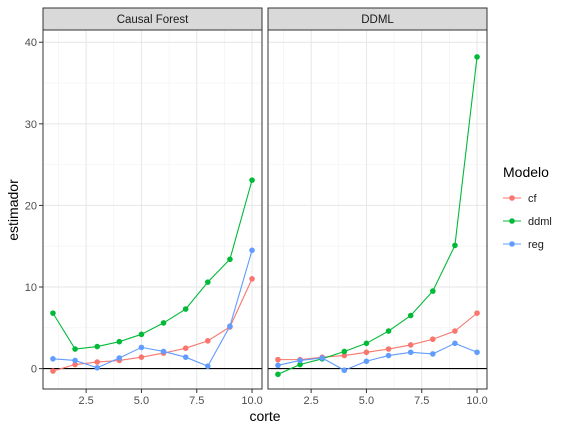 The image size is (576, 437). Describe the element at coordinates (31, 125) in the screenshot. I see `y-tick-label: 30` at that location.